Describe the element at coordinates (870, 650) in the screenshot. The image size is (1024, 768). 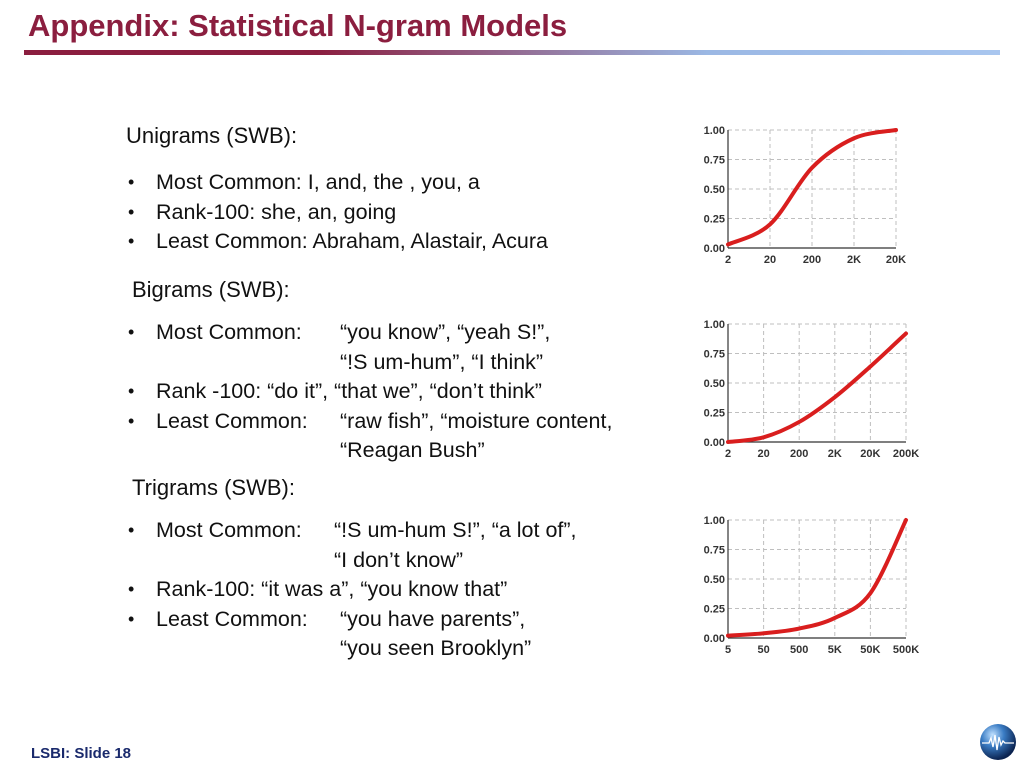
I see `x-tick-label: 50K` at that location.